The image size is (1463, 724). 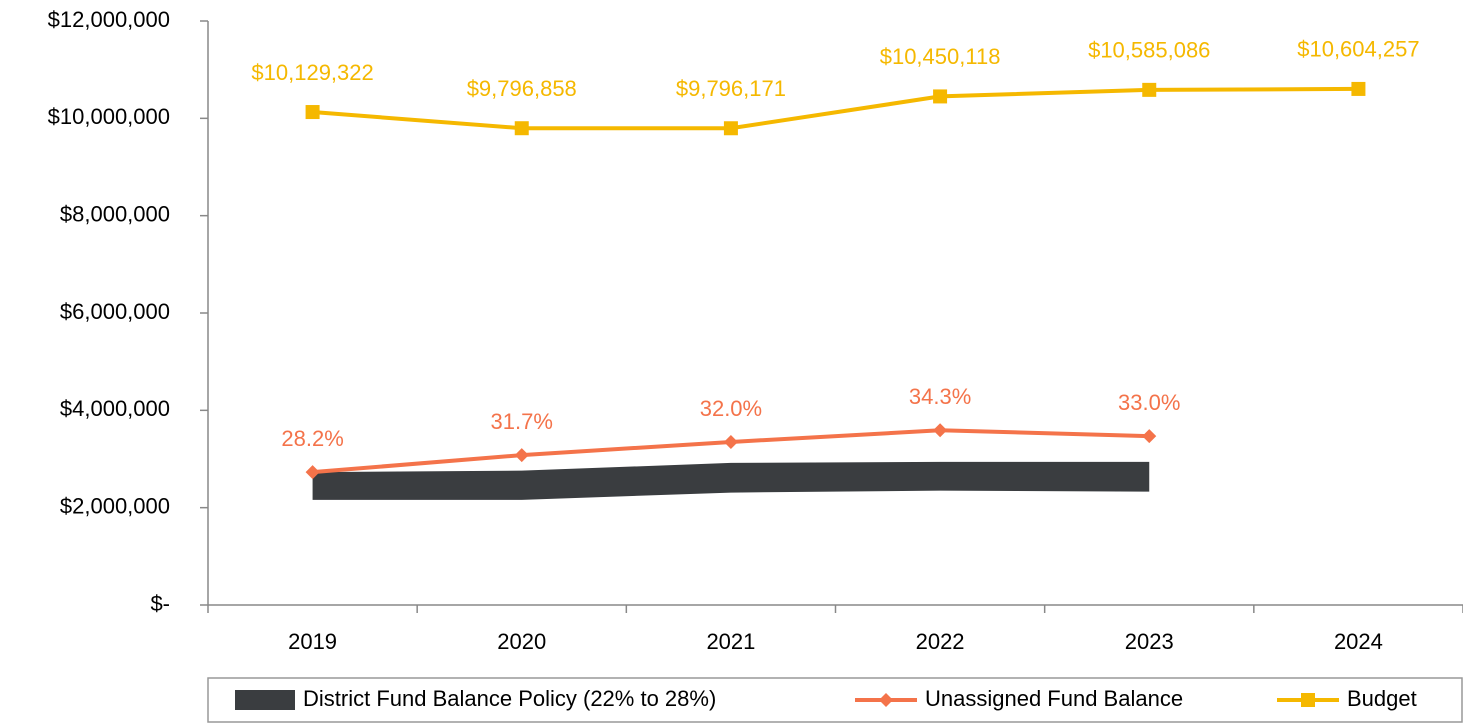 I want to click on data-label: $9,796,171, so click(x=731, y=88).